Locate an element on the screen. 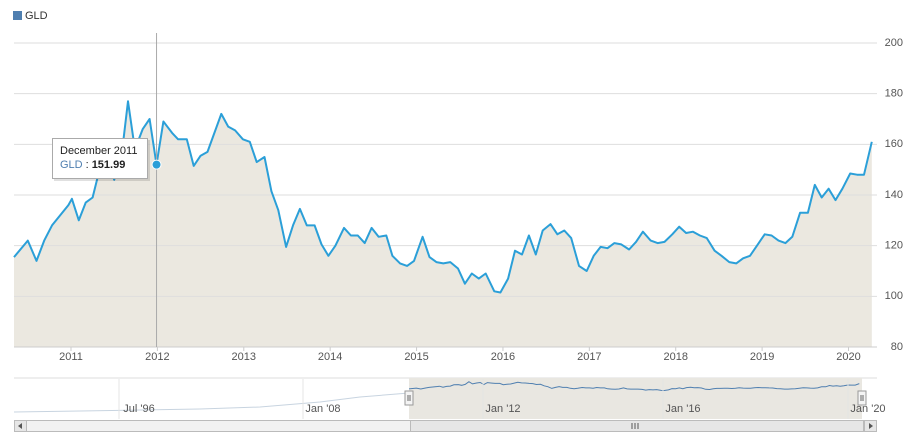 This screenshot has height=446, width=909. x-tick-label: 2011 is located at coordinates (71, 357).